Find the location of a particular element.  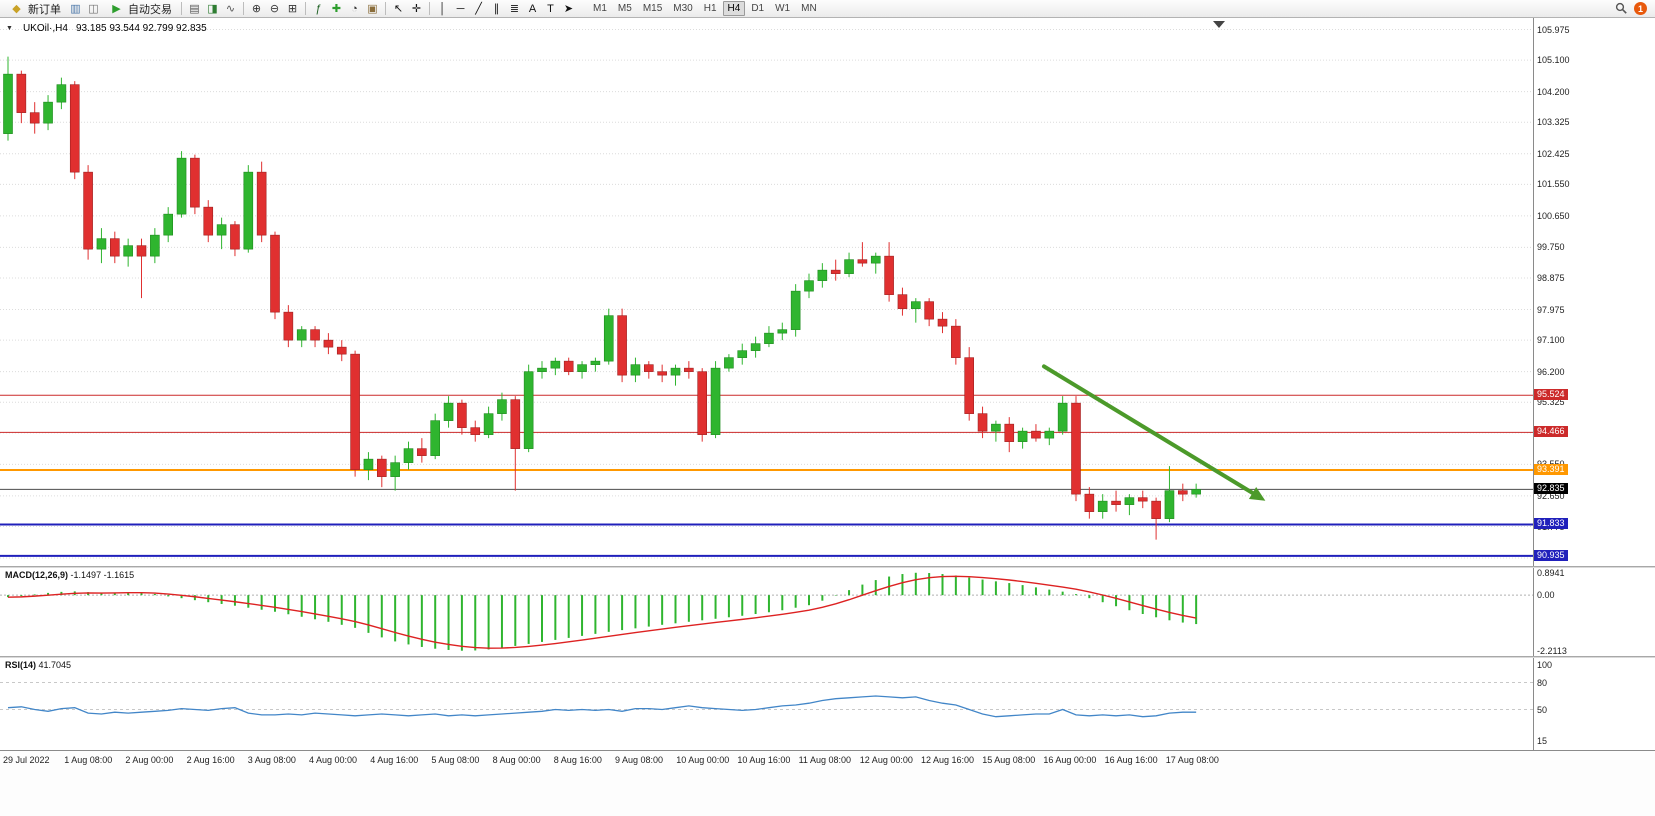

chart-tools-group: ▤ ◨ ∿ ⊕ ⊖ ⊞ ƒ ✚ ◔ ▣ ↖ ✛ │ ─ ╱ ∥ ≣ A T ➤ is located at coordinates (377, 9).